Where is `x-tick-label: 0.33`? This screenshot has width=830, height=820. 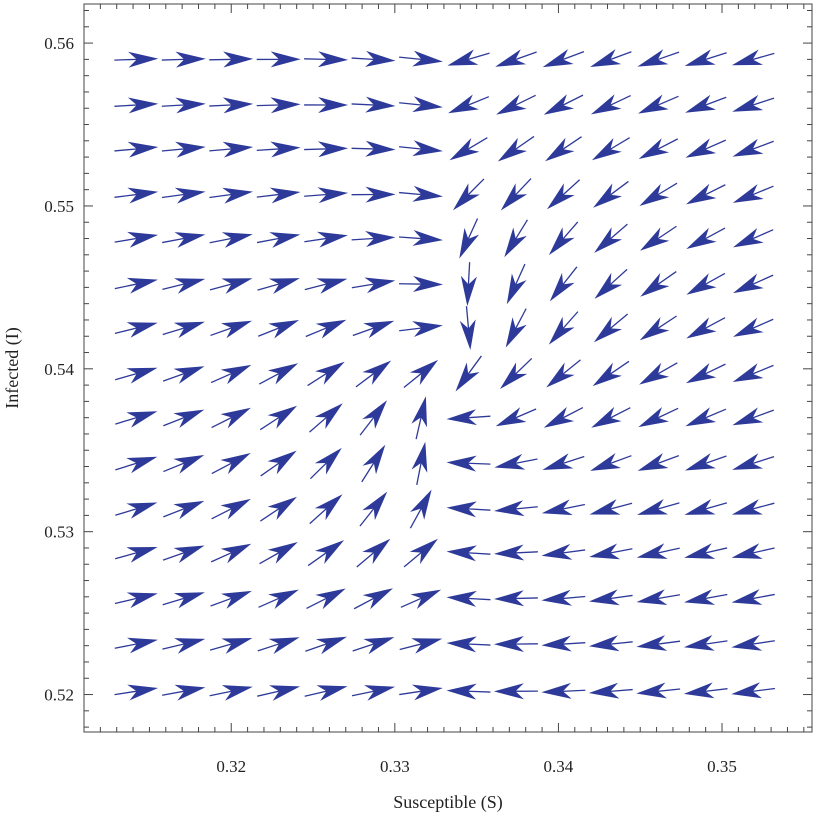 x-tick-label: 0.33 is located at coordinates (395, 766).